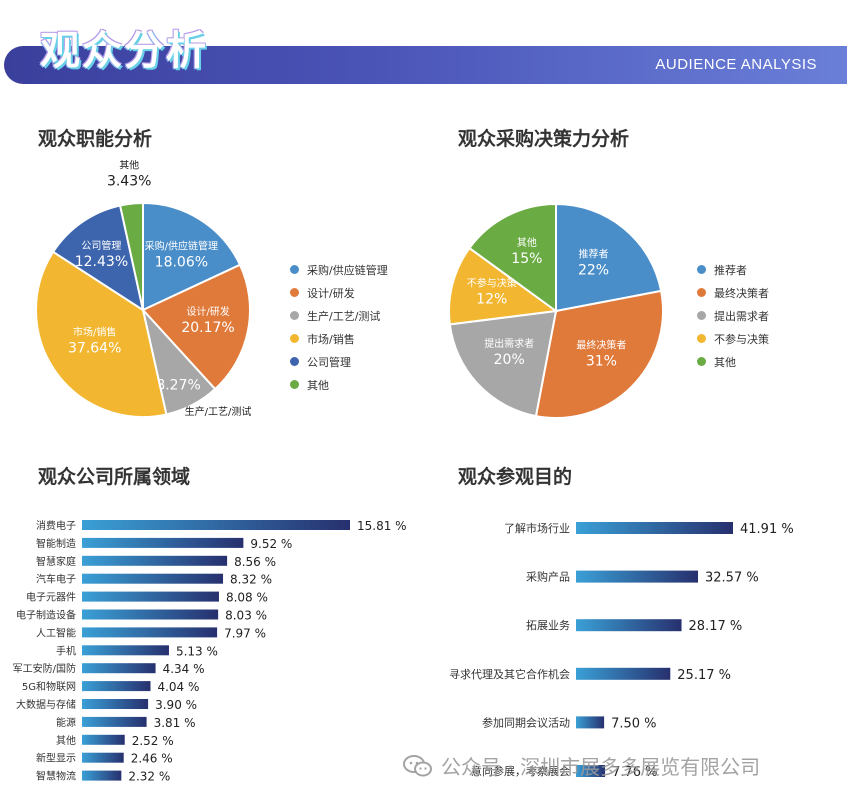  What do you see at coordinates (49, 686) in the screenshot?
I see `bar-category-label: 5G和物联网` at bounding box center [49, 686].